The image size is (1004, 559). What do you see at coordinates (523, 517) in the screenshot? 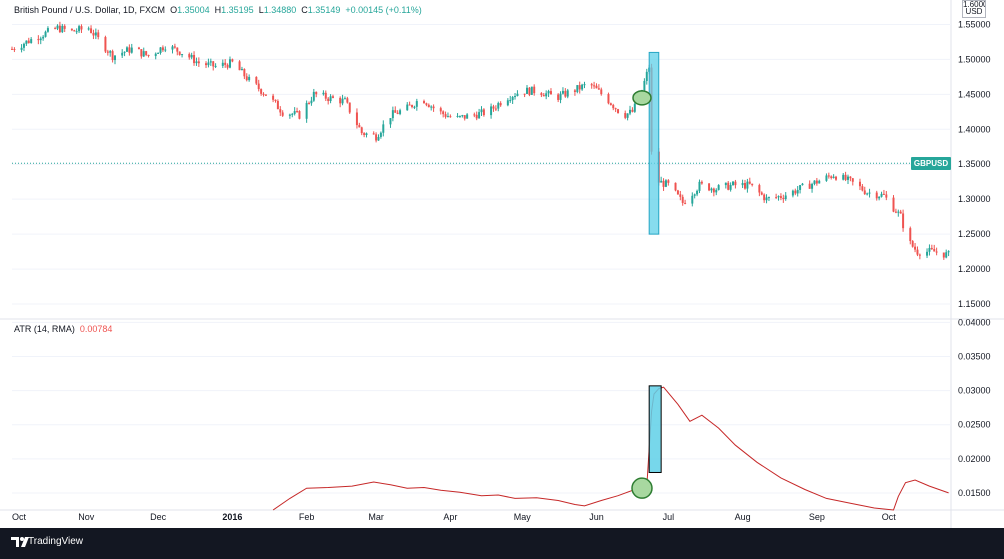
I see `date-tick-label: May` at bounding box center [523, 517].